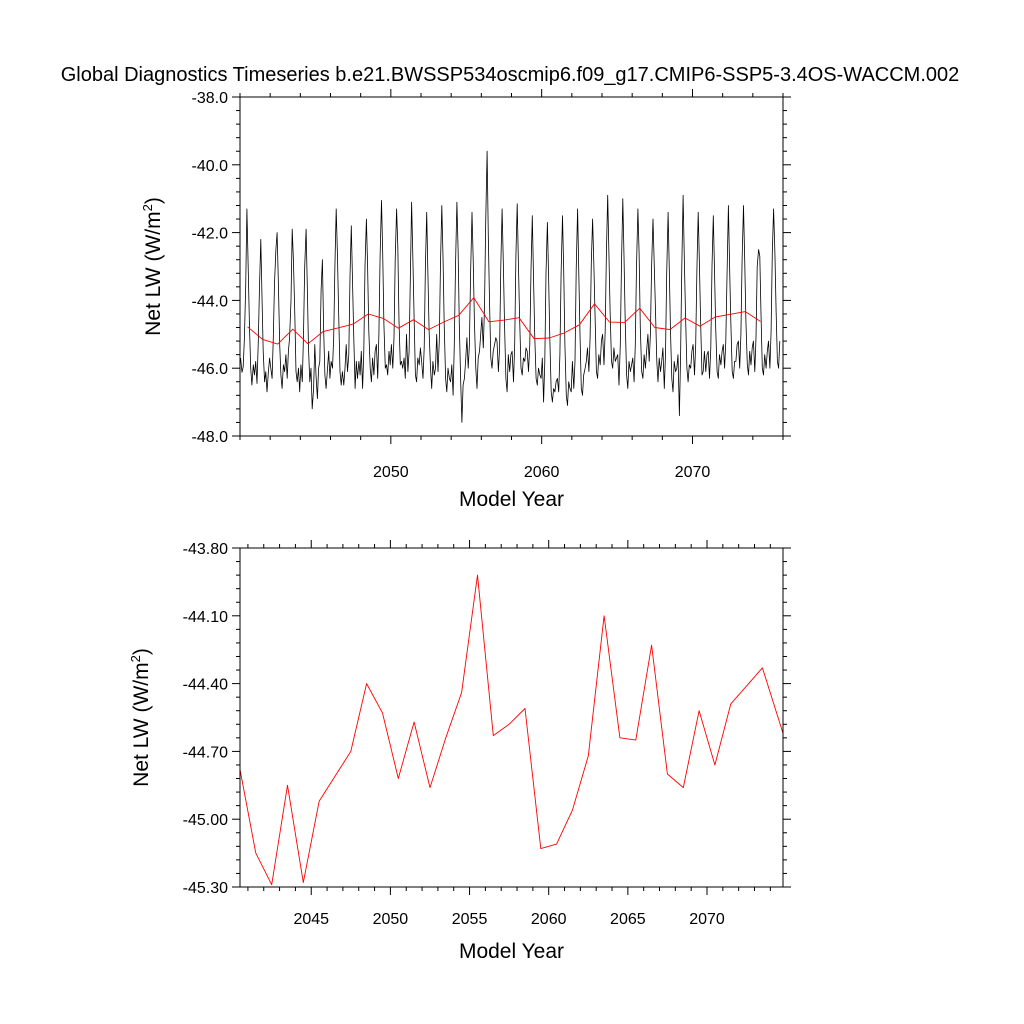 The image size is (1024, 1024). Describe the element at coordinates (511, 951) in the screenshot. I see `bottom-panel-x-axis-label: Model Year` at that location.